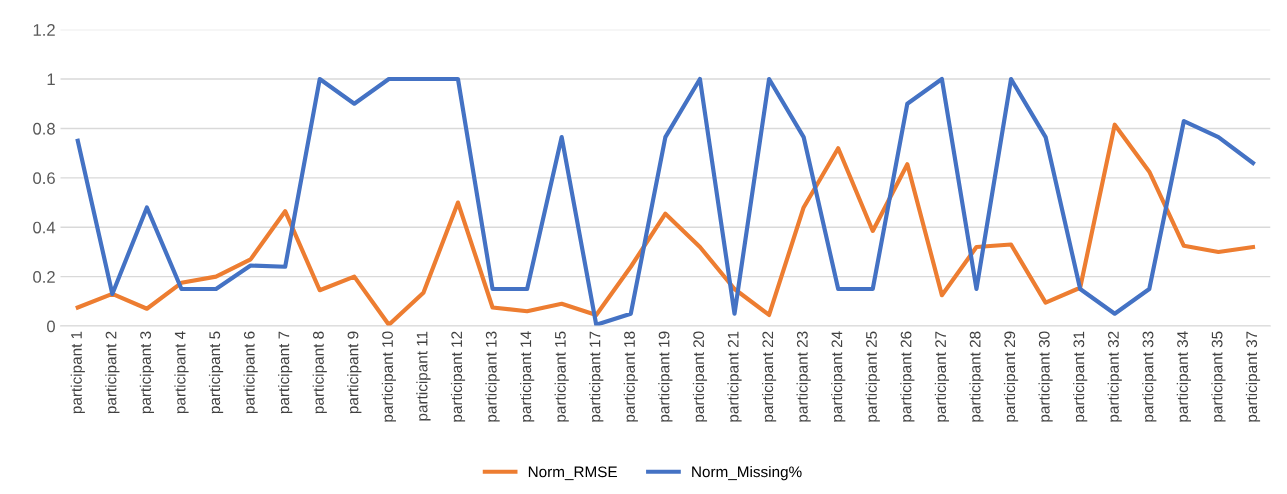 This screenshot has width=1287, height=494. Describe the element at coordinates (51, 79) in the screenshot. I see `y-tick-label: 1` at that location.